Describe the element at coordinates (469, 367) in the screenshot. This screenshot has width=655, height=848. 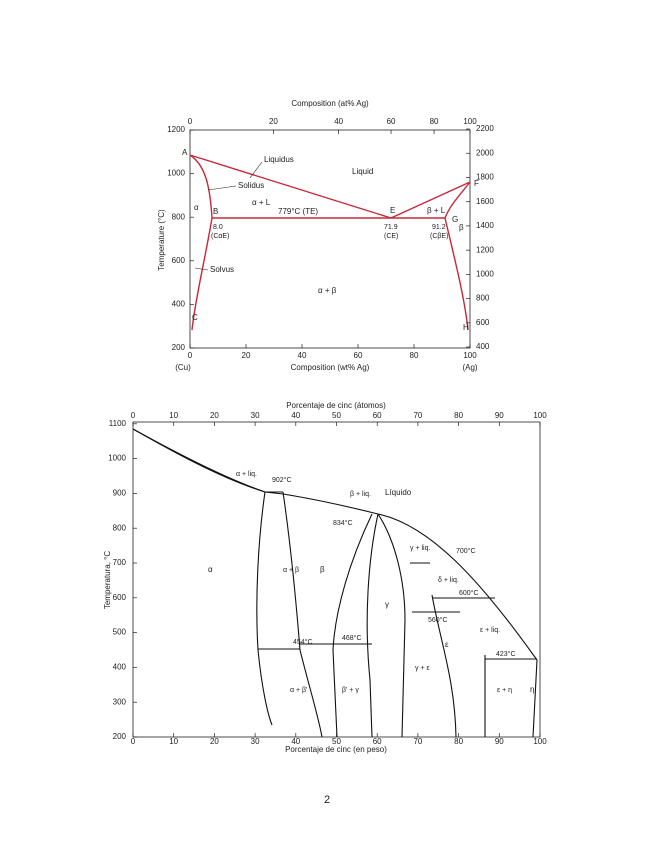
I see `label: (Ag)` at that location.